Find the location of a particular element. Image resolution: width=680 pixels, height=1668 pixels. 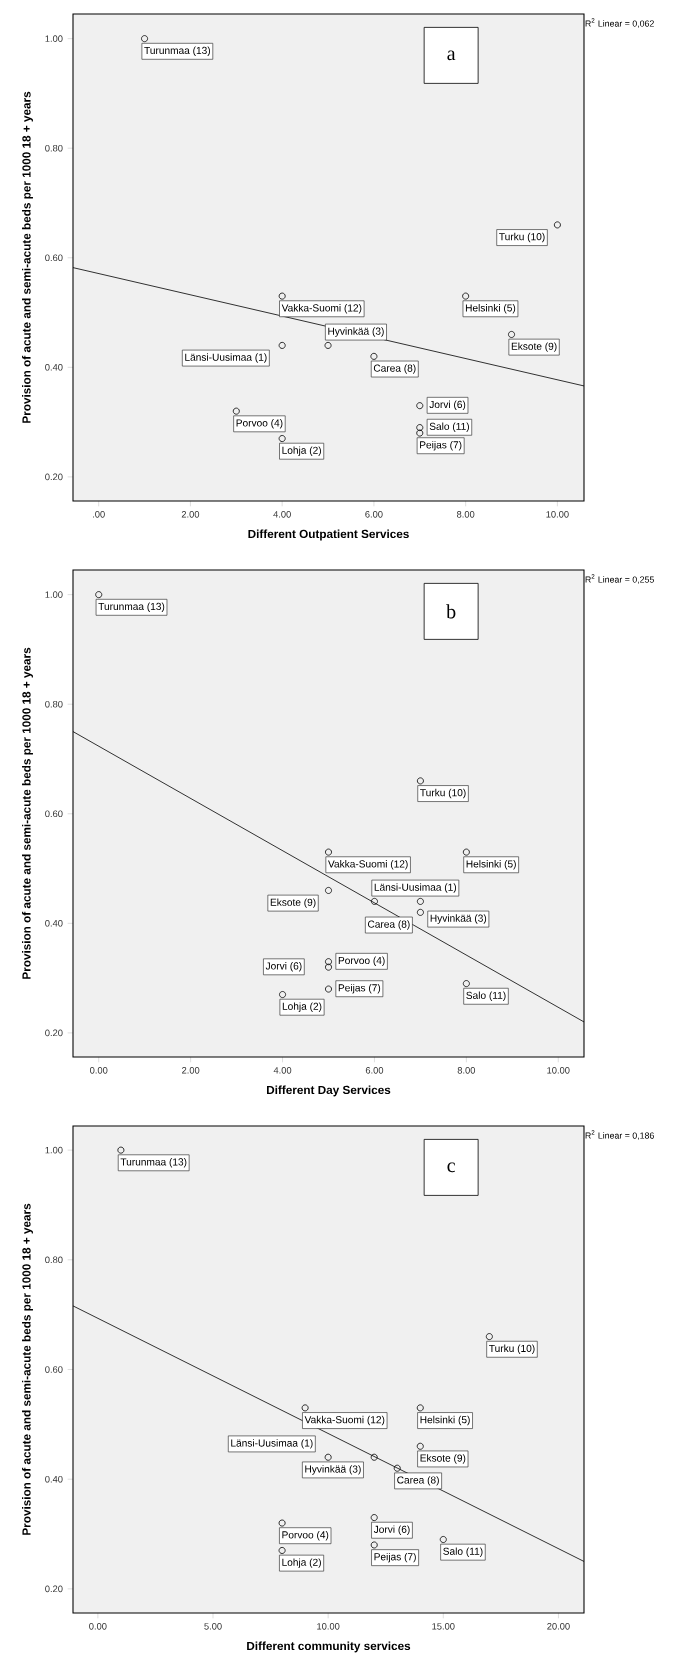

annotation: a is located at coordinates (451, 55).